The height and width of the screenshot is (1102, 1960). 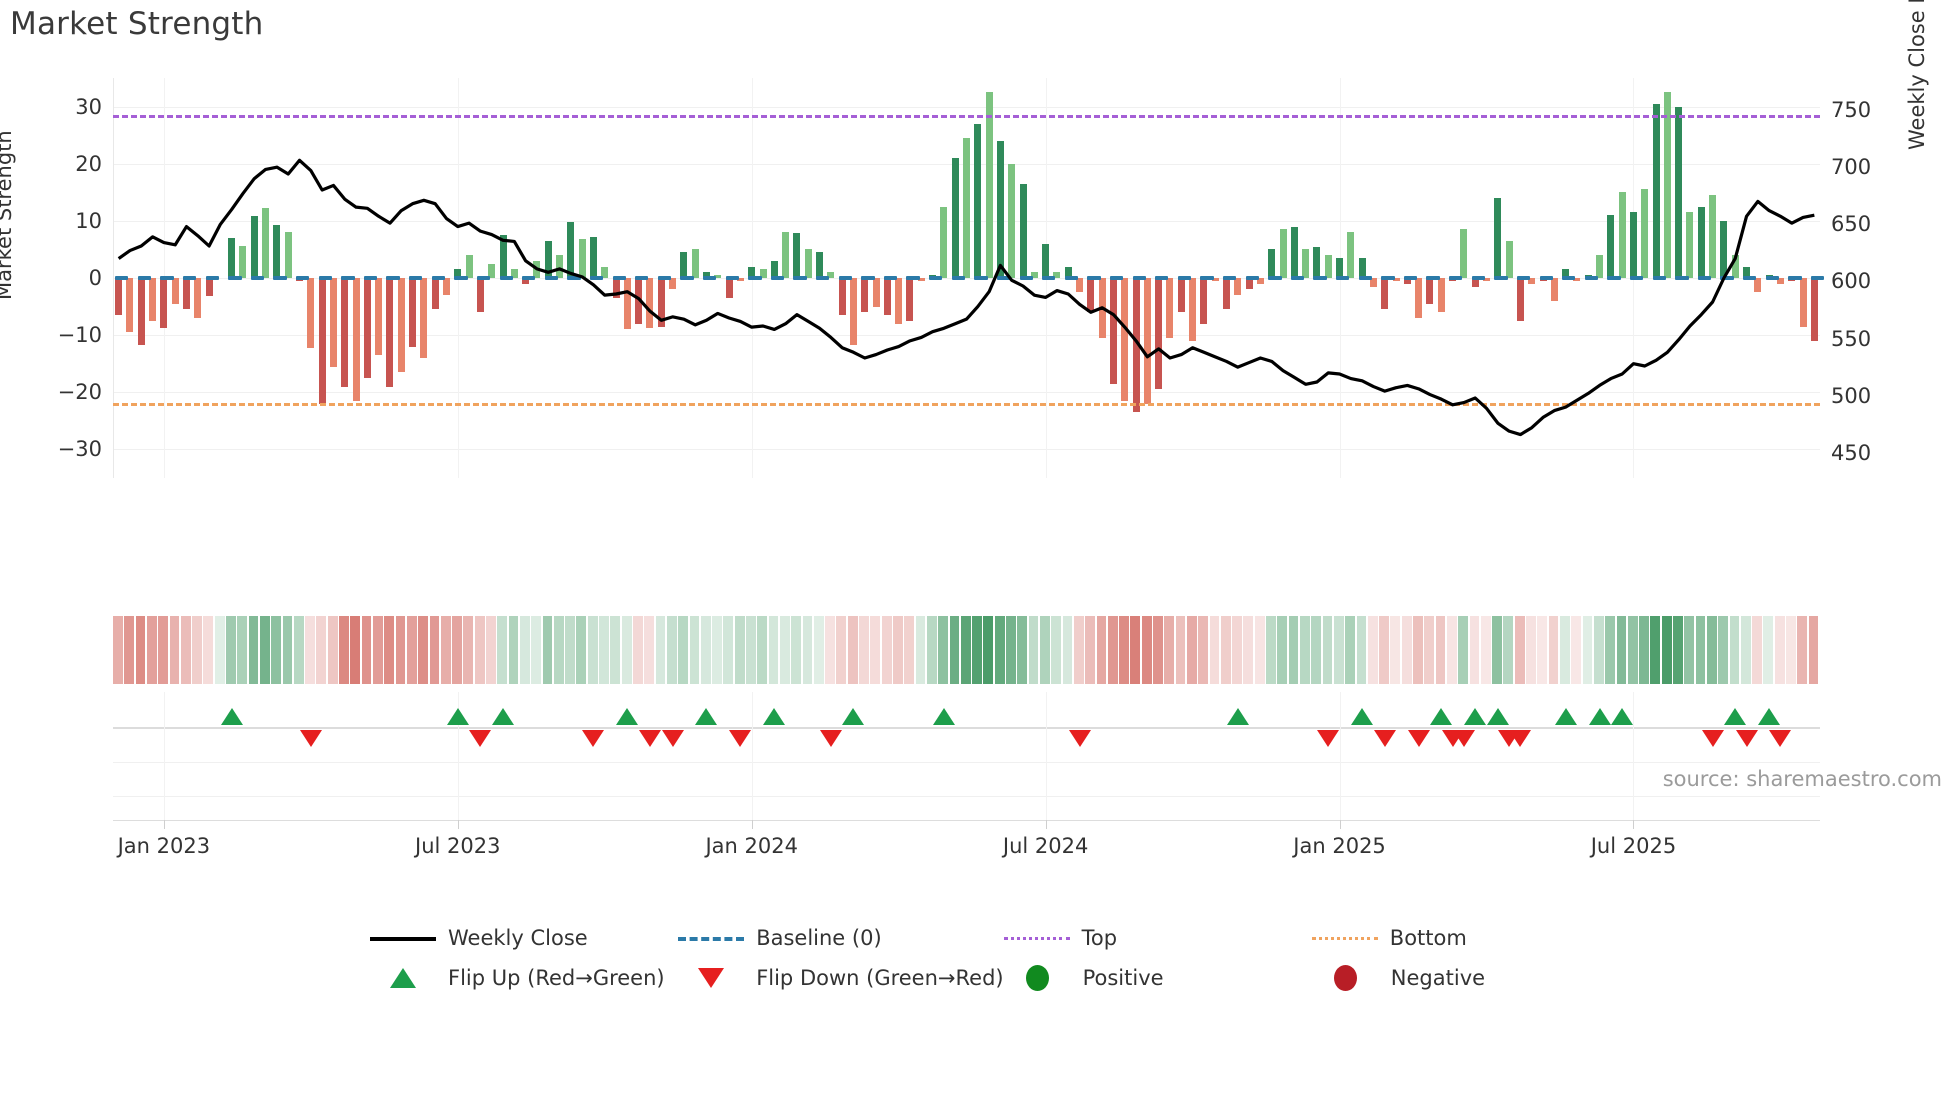 What do you see at coordinates (164, 824) in the screenshot?
I see `x-axis-tick-mark` at bounding box center [164, 824].